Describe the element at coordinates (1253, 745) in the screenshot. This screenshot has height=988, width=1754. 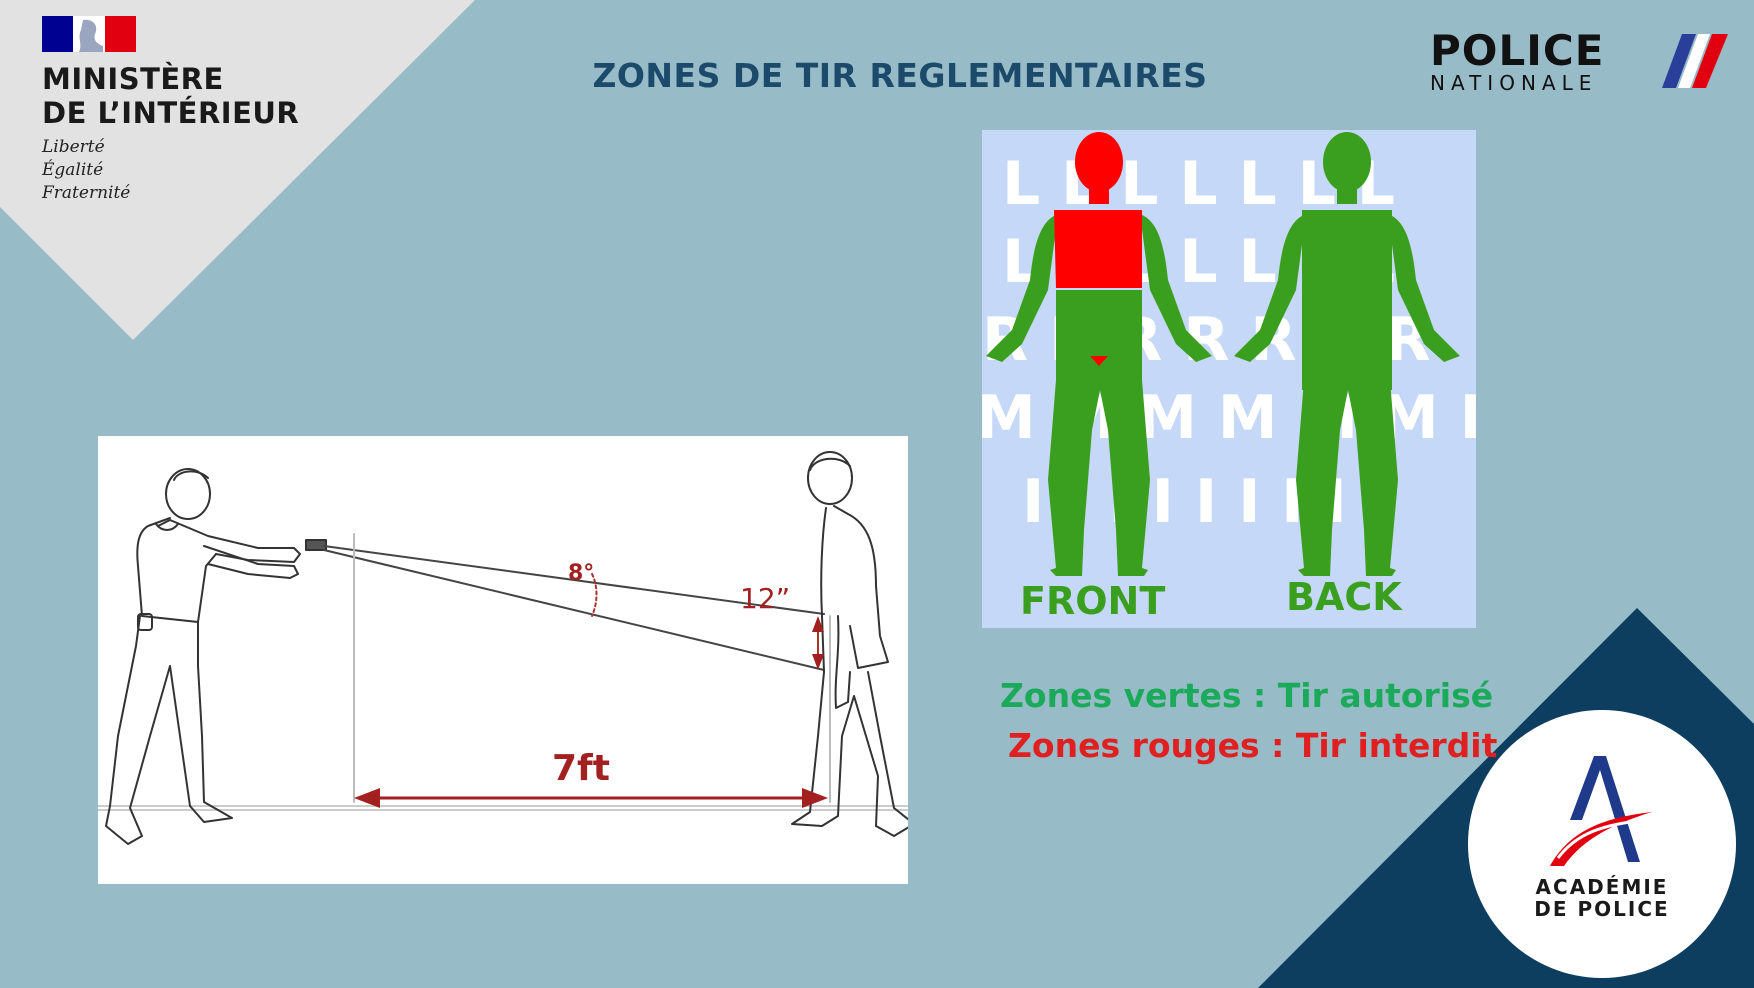
I see `legend-red-zones: Zones rouges : Tir interdit` at that location.